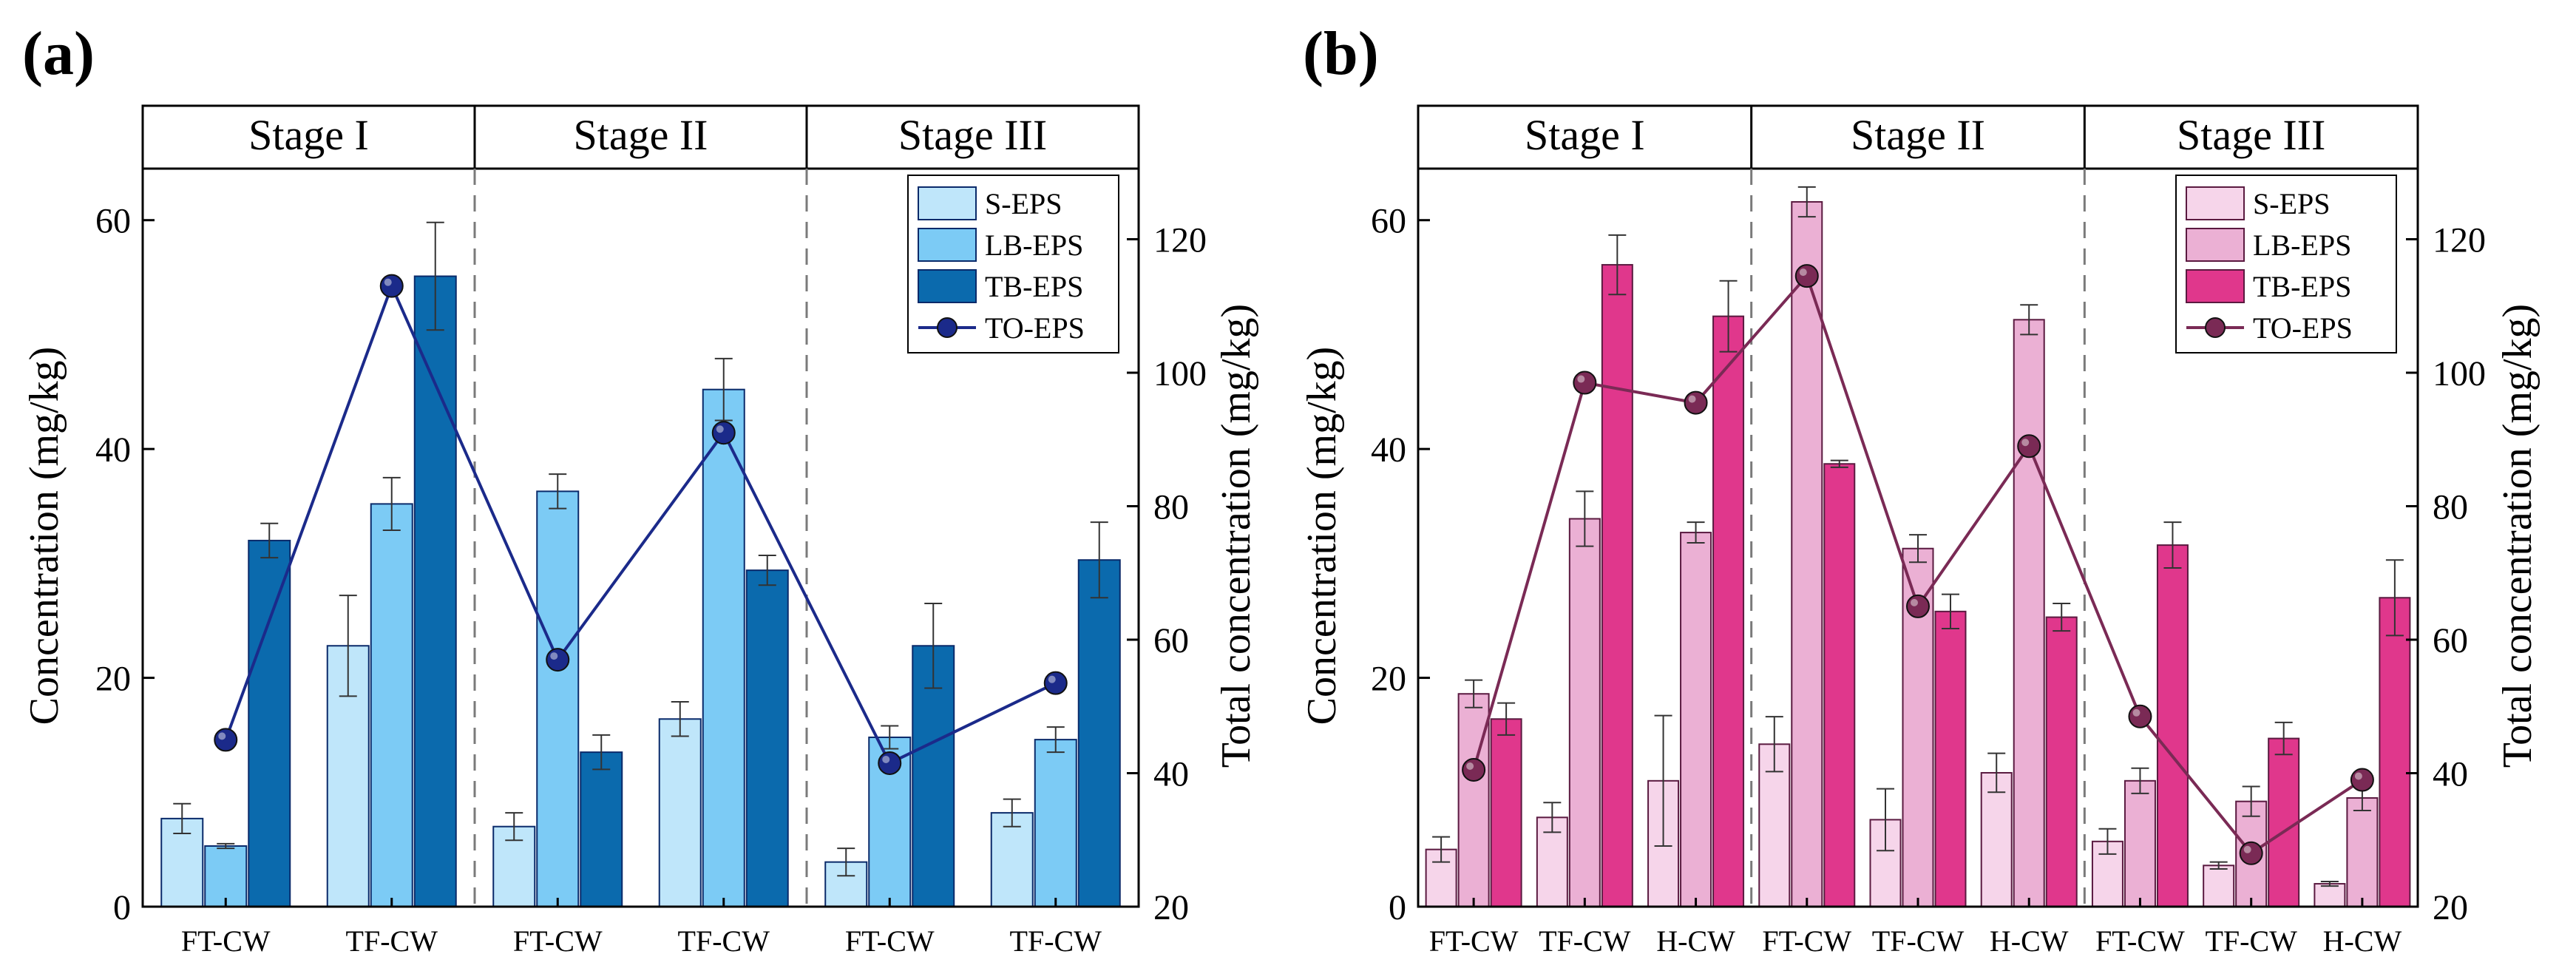  Describe the element at coordinates (2450, 640) in the screenshot. I see `y2-tick-label: 60` at that location.